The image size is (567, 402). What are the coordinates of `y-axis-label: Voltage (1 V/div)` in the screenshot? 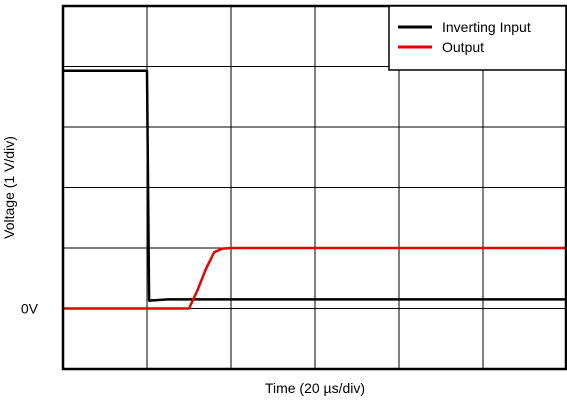 It's located at (9, 187).